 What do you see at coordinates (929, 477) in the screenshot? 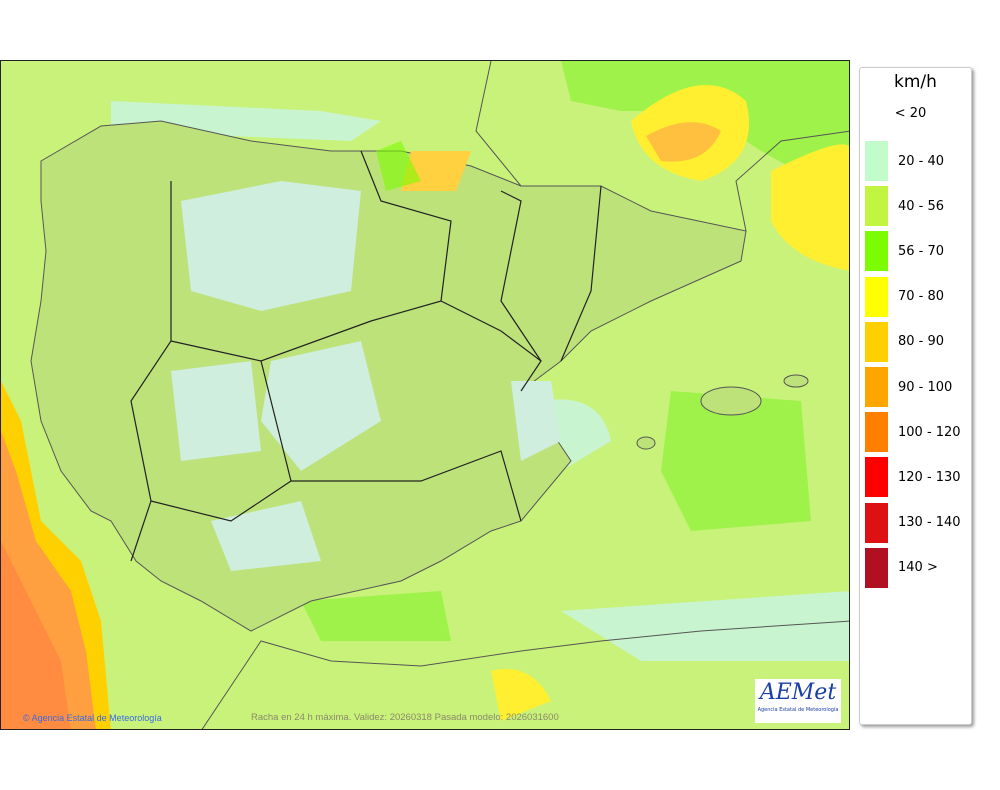
I see `legend-label: 120 - 130` at bounding box center [929, 477].